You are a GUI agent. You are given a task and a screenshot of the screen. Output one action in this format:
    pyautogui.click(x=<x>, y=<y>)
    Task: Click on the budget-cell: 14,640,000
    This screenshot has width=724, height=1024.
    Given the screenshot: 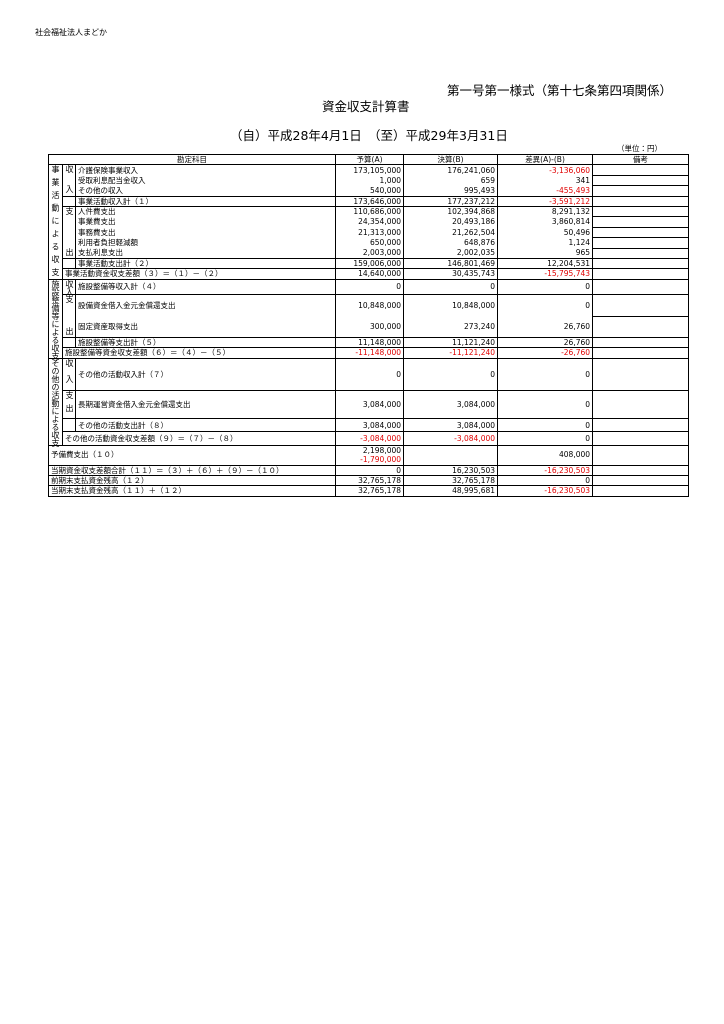 What is the action you would take?
    pyautogui.click(x=370, y=274)
    